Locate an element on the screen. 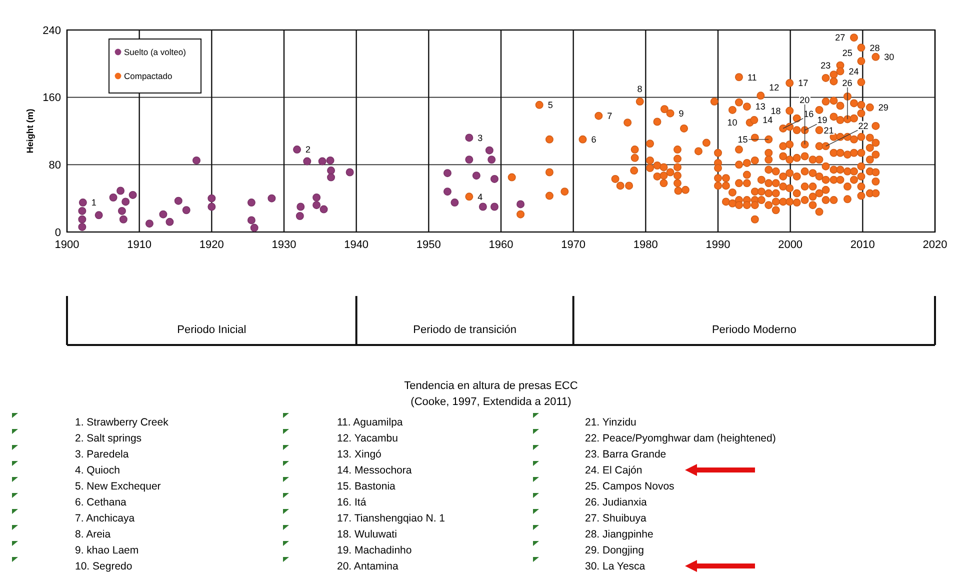 The height and width of the screenshot is (587, 958). x-tick-label: 2000 is located at coordinates (790, 245).